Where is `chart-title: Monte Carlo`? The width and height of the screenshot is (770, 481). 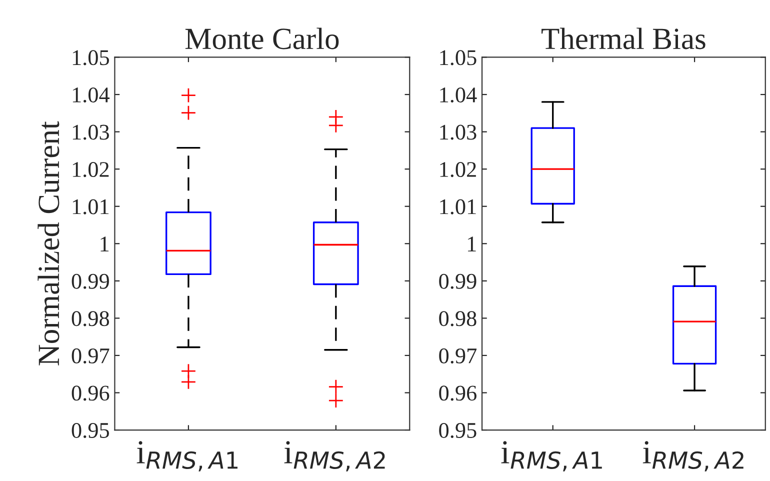
chart-title: Monte Carlo is located at coordinates (262, 39).